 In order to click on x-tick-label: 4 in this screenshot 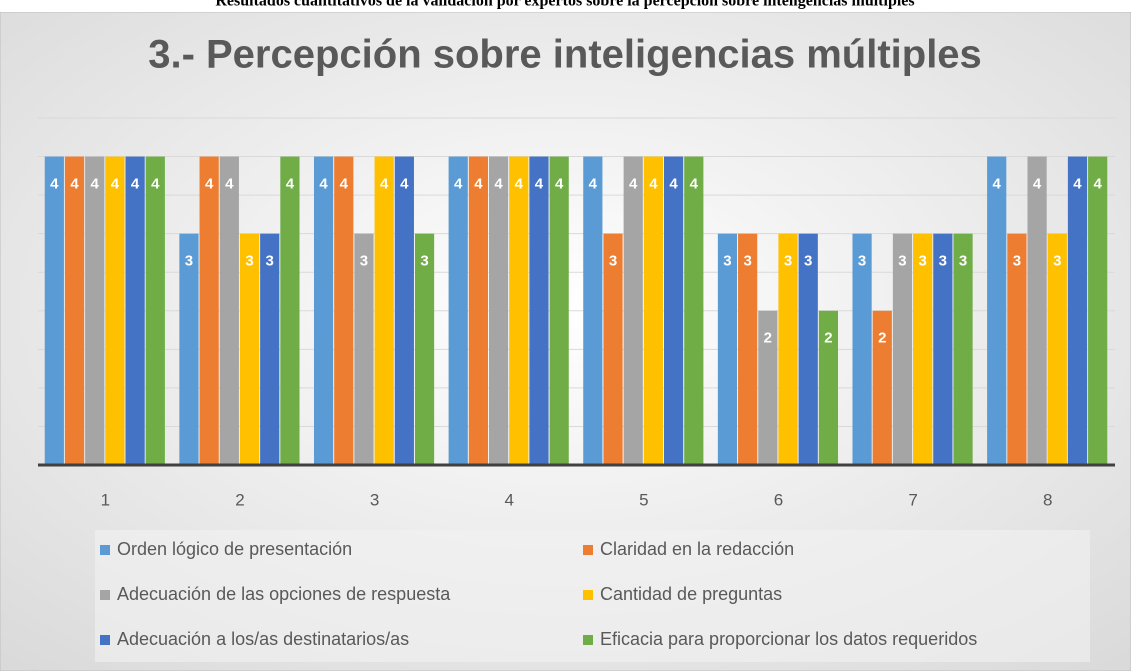, I will do `click(508, 499)`.